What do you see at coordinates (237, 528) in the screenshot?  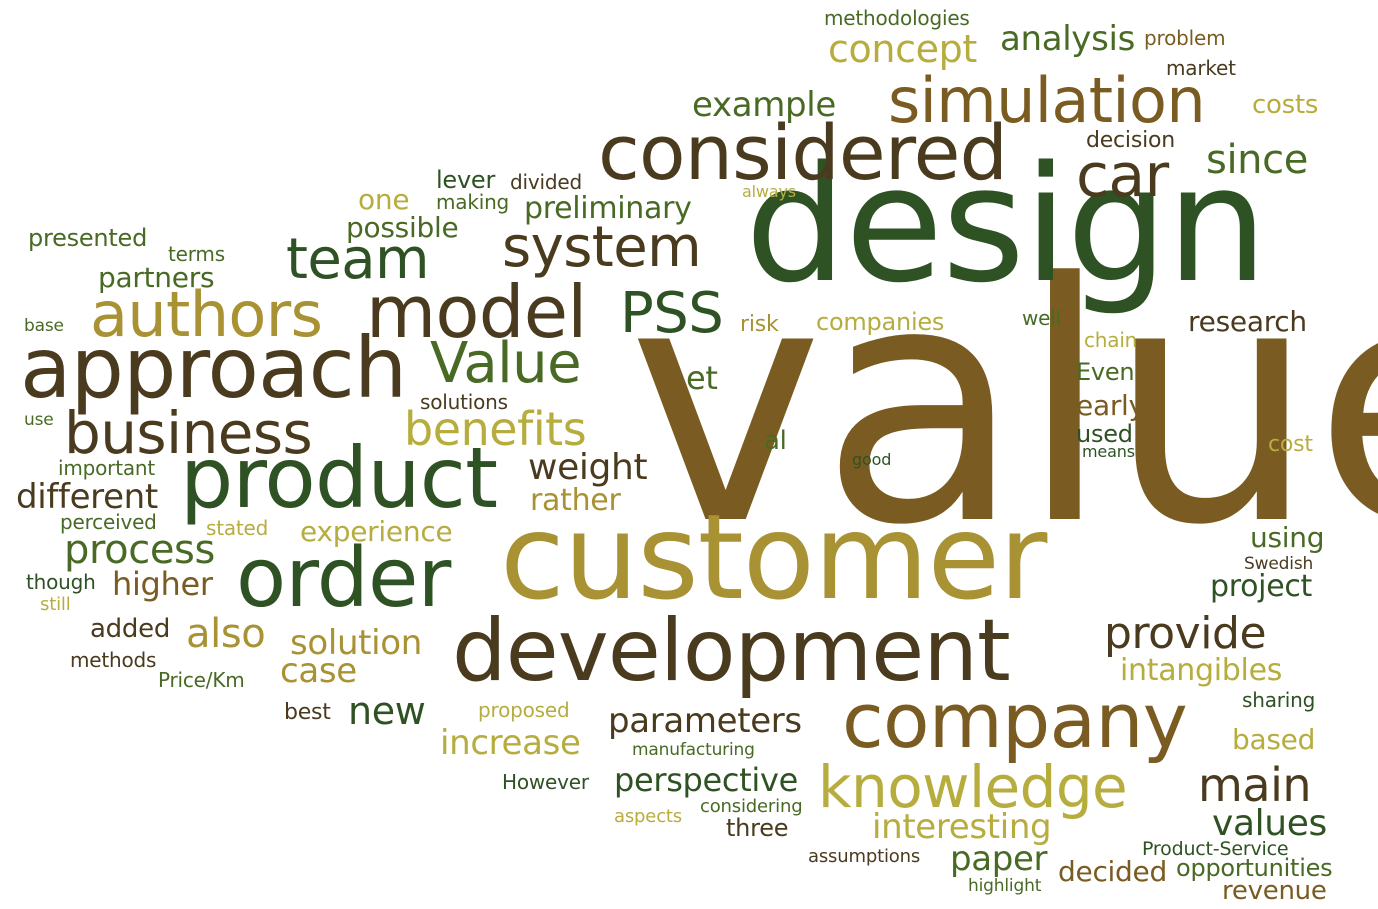 I see `word-stated: stated` at bounding box center [237, 528].